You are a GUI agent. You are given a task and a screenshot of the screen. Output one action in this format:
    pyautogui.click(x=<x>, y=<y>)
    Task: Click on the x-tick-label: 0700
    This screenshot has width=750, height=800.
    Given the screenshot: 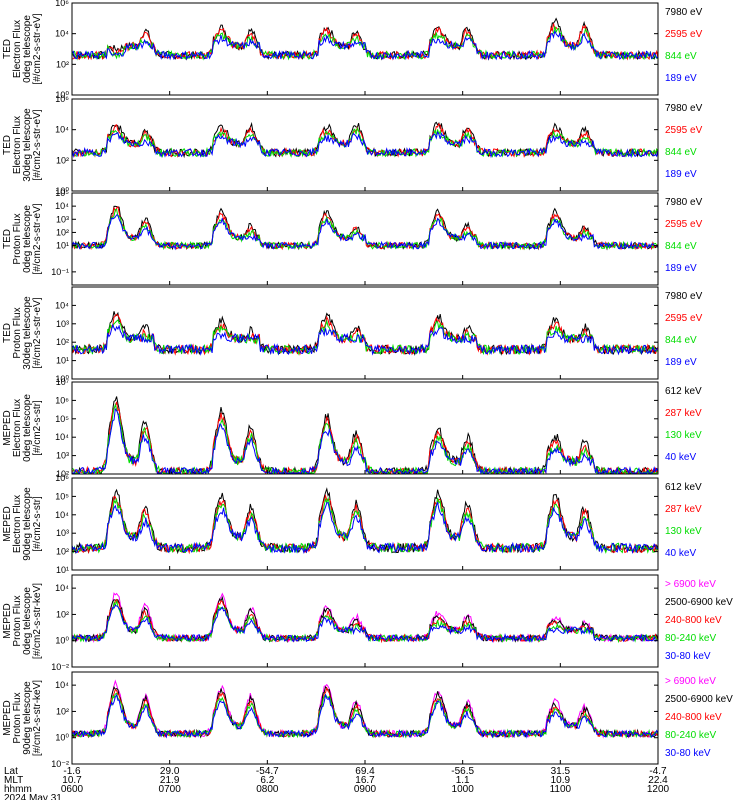 What is the action you would take?
    pyautogui.click(x=170, y=789)
    